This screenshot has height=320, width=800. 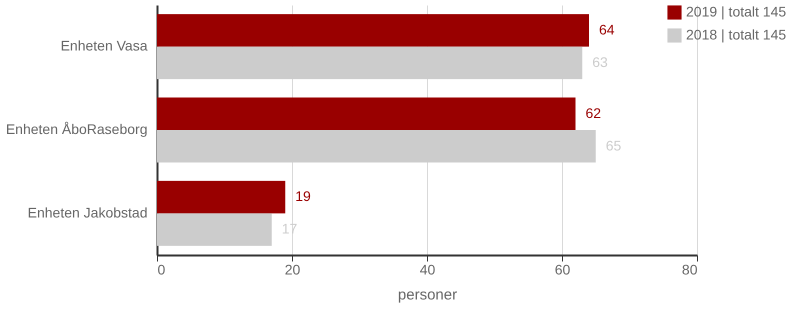 What do you see at coordinates (88, 212) in the screenshot?
I see `y-tick-label: Enheten Jakobstad` at bounding box center [88, 212].